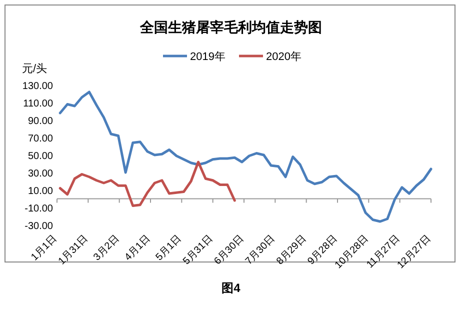 This screenshot has width=462, height=322. I want to click on x-tick-label: 5月1日, so click(169, 248).